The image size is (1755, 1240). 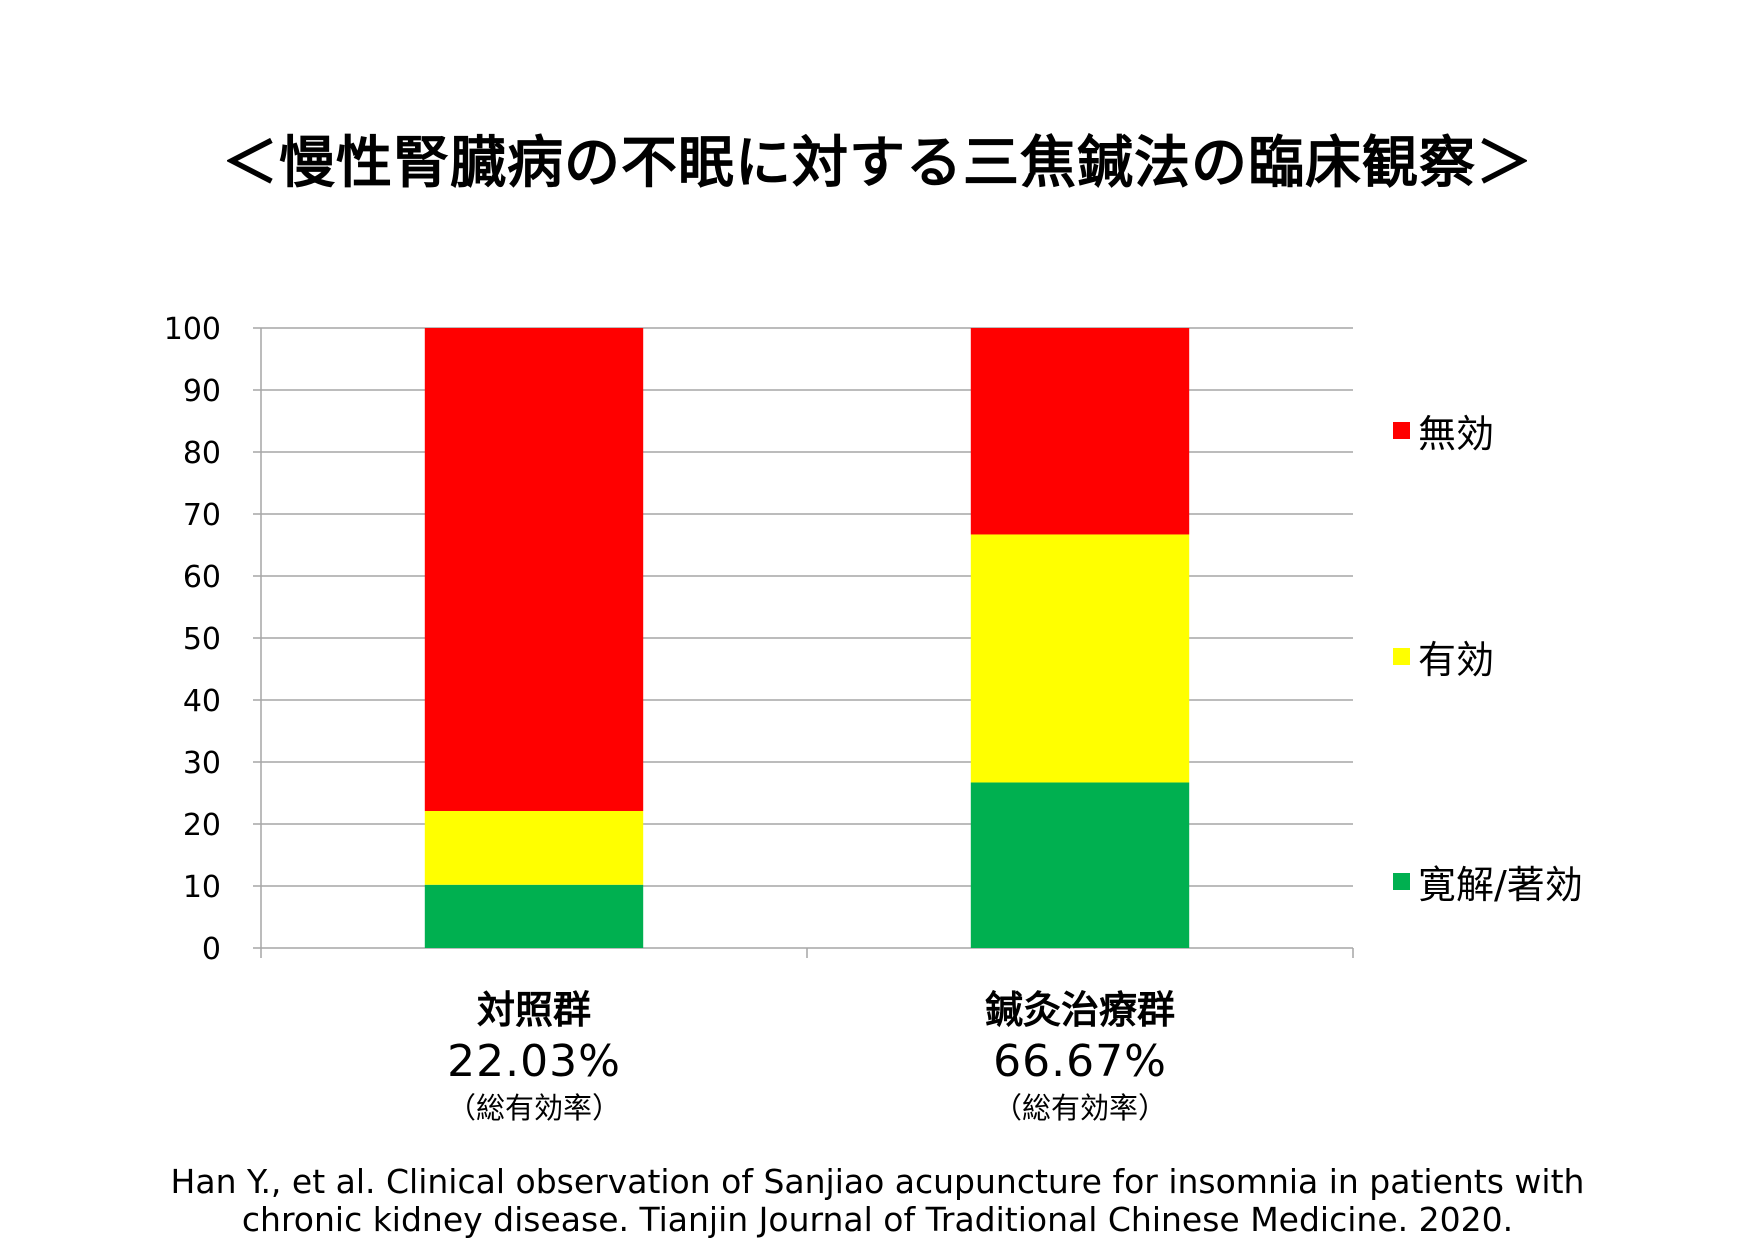 What do you see at coordinates (877, 163) in the screenshot?
I see `page-title: ＜慢性腎臓病の不眠に対する三焦鍼法の臨床観察＞` at bounding box center [877, 163].